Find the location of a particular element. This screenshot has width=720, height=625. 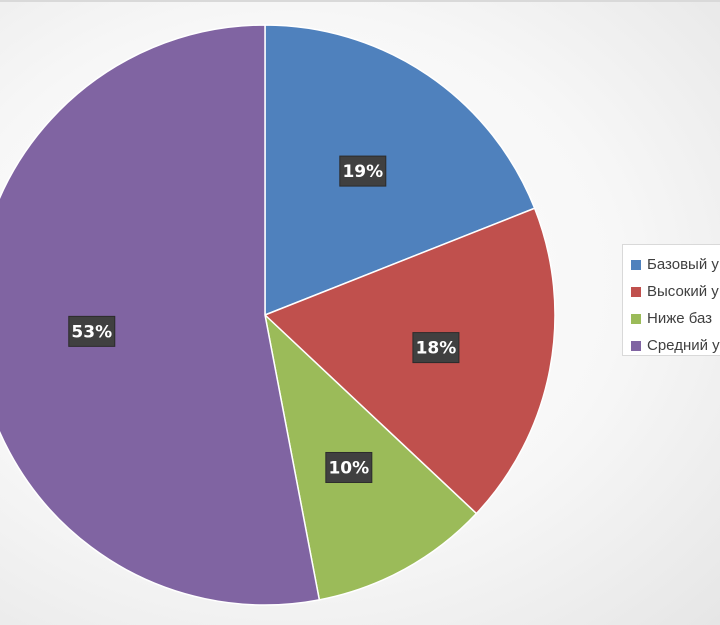

legend-label-below-base: Ниже баз is located at coordinates (680, 318).